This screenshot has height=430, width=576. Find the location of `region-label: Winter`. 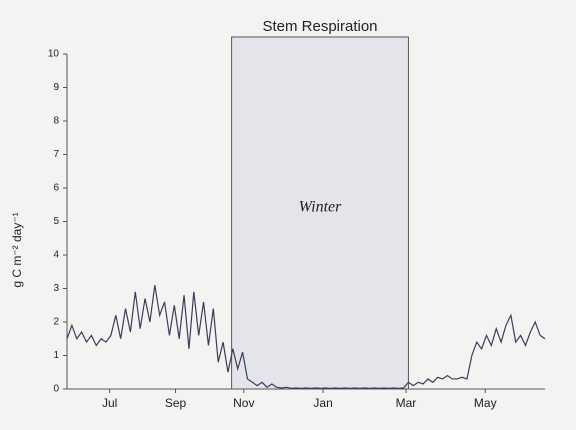

region-label: Winter is located at coordinates (320, 207).